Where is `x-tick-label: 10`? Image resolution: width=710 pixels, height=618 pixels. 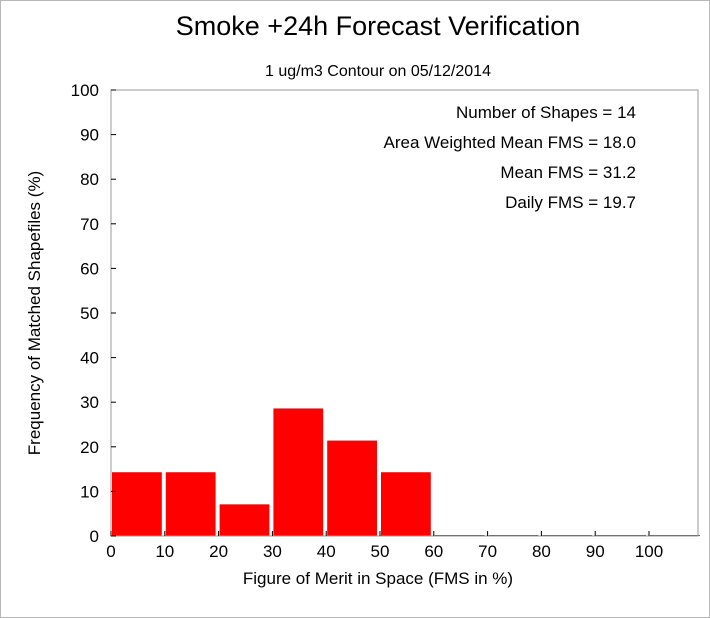
x-tick-label: 10 is located at coordinates (164, 551).